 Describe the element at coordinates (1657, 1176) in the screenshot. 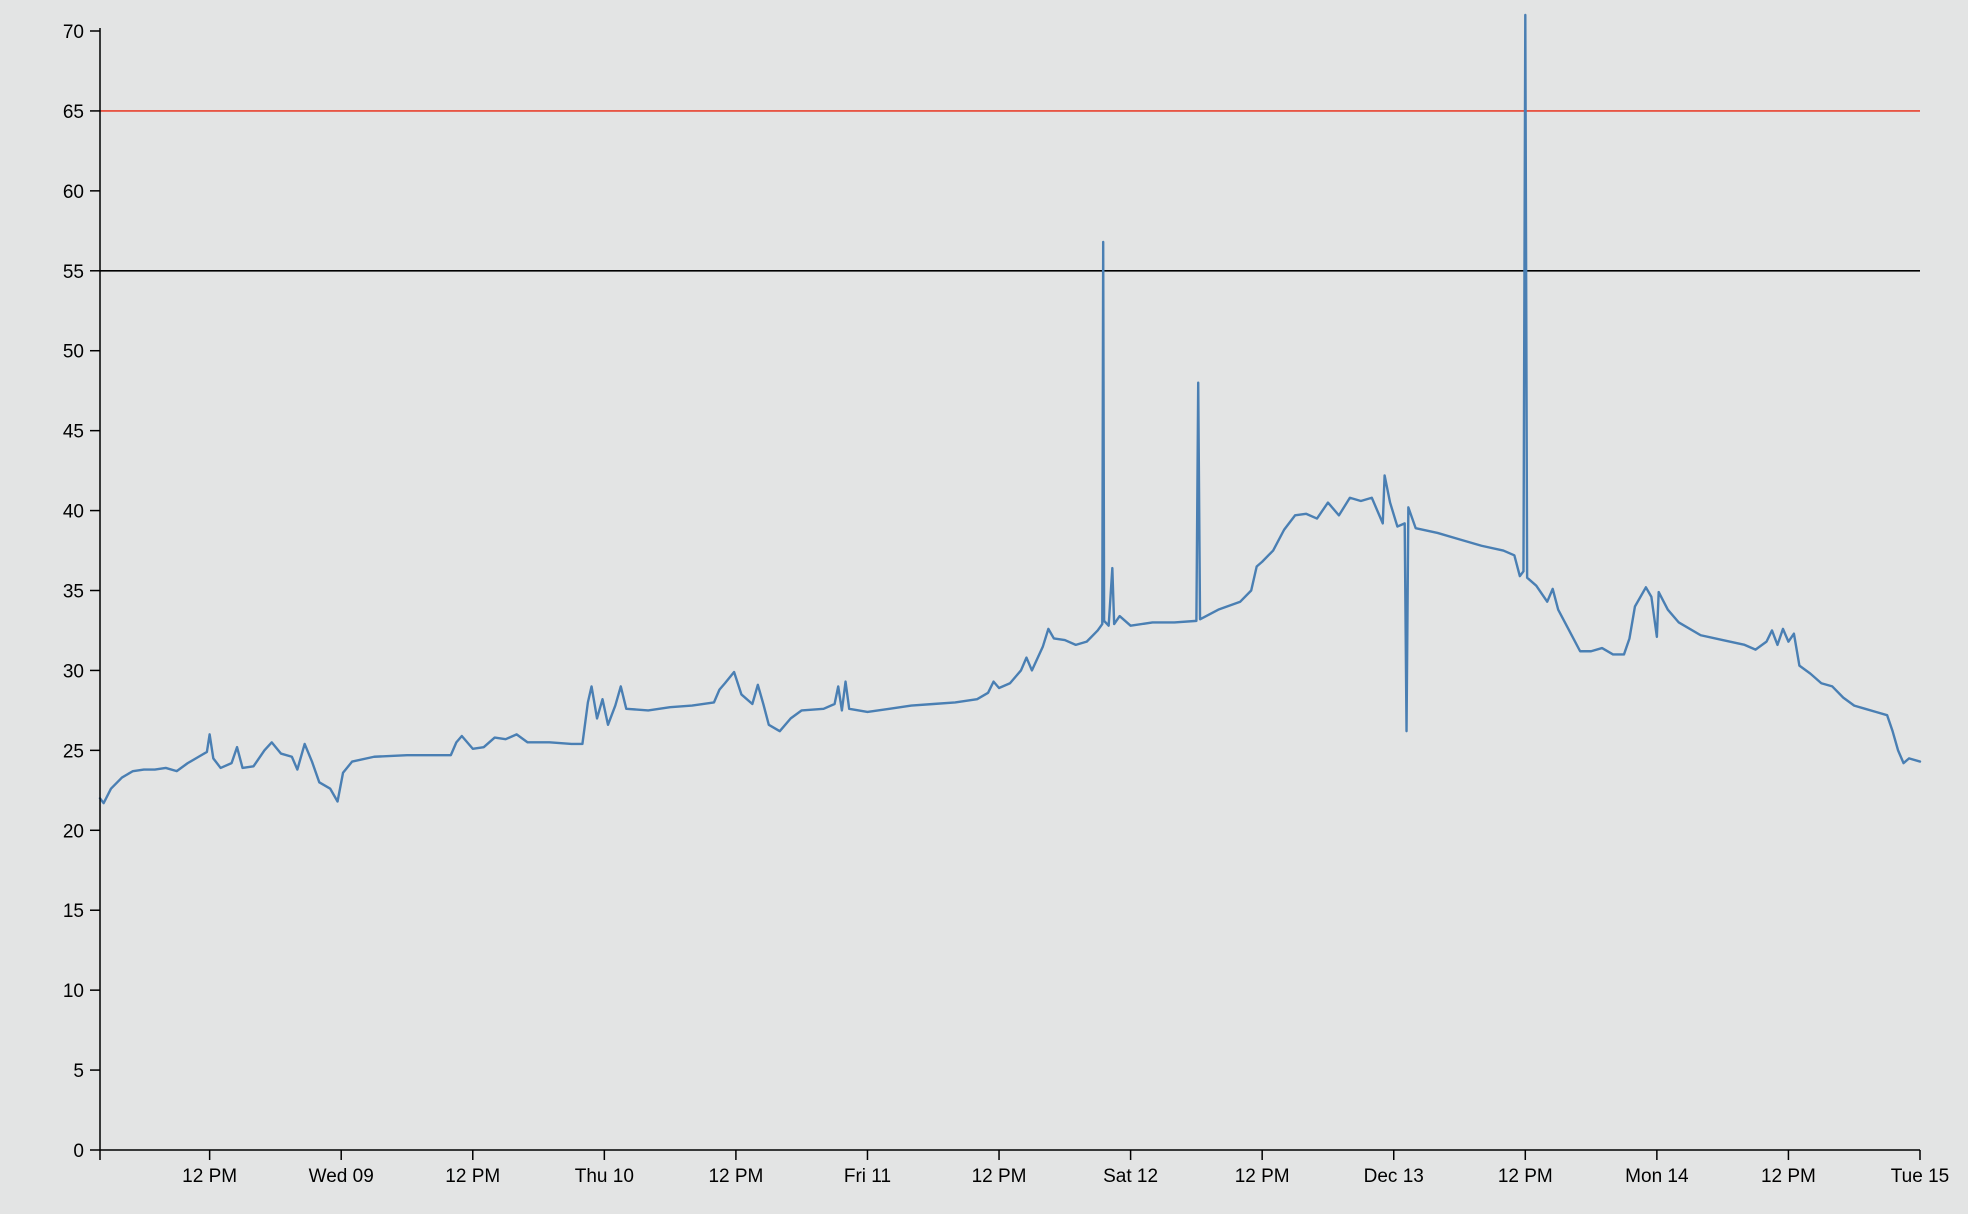

I see `x-tick-label-11: Mon 14` at that location.